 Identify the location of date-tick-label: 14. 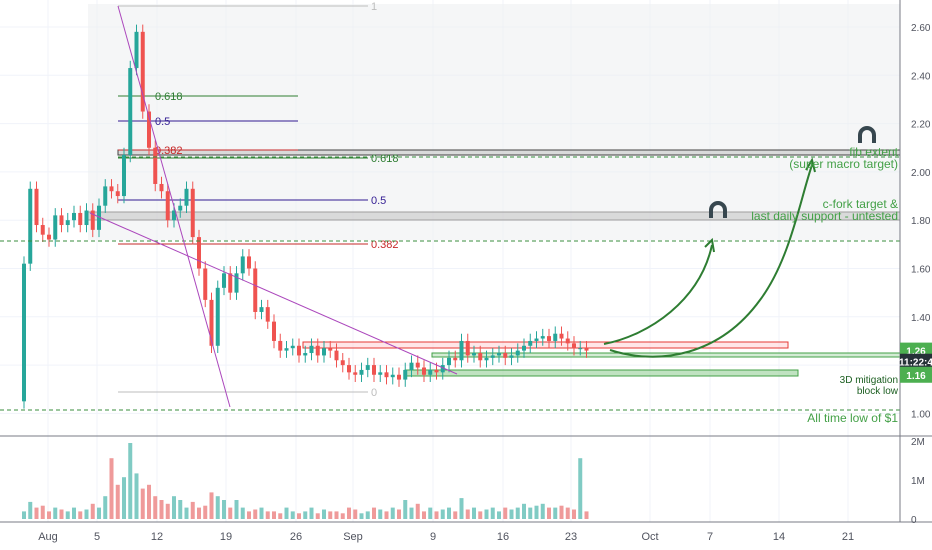
(779, 537).